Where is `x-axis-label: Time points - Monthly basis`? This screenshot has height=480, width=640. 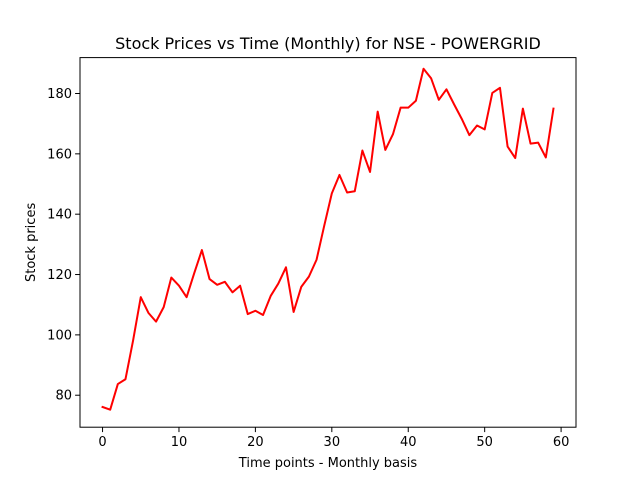
x-axis-label: Time points - Monthly basis is located at coordinates (328, 463).